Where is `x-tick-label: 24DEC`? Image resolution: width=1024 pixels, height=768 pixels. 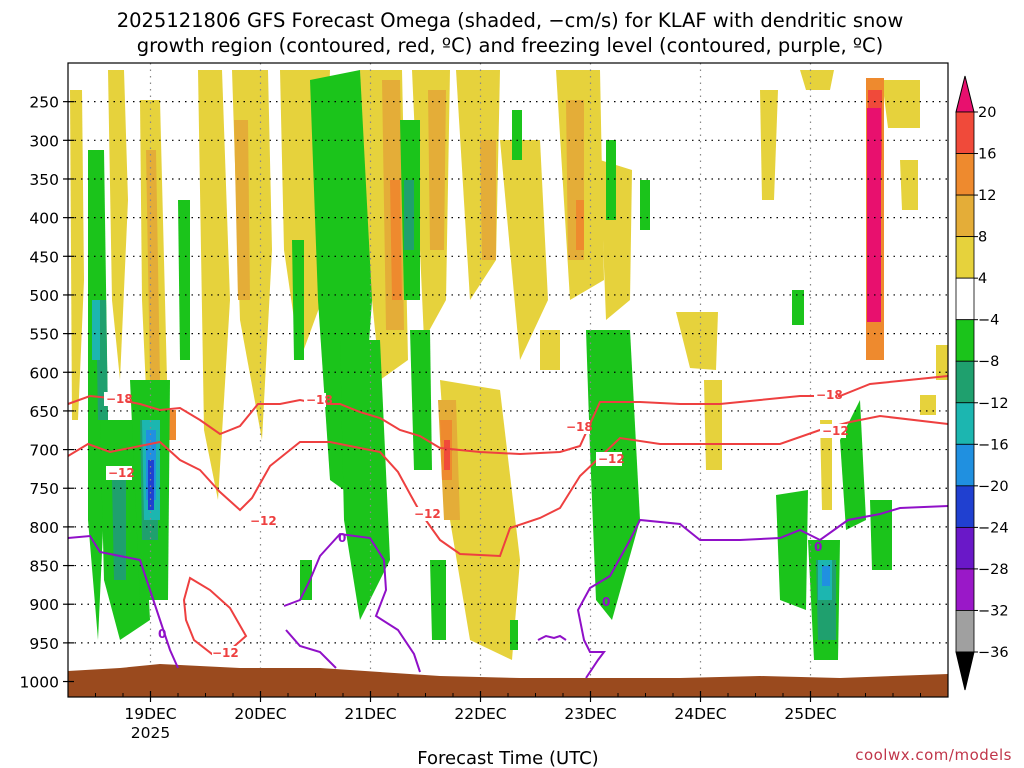
x-tick-label: 24DEC is located at coordinates (700, 714).